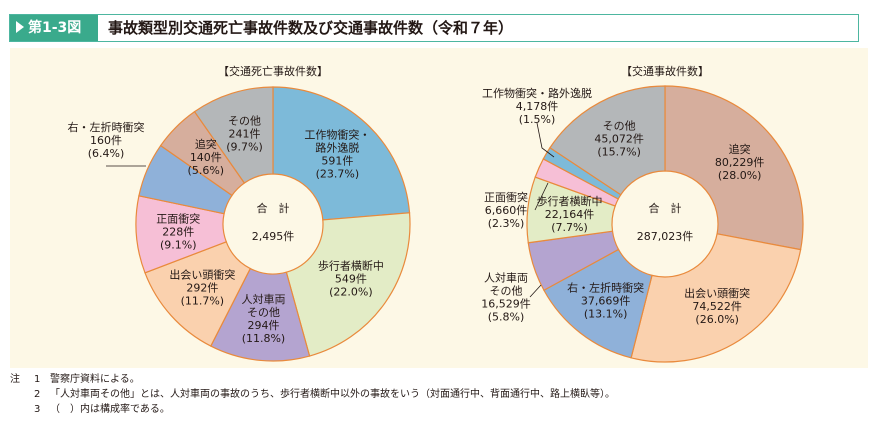 Image resolution: width=877 pixels, height=437 pixels. What do you see at coordinates (535, 291) in the screenshot?
I see `leader-line-人対車両その他` at bounding box center [535, 291].